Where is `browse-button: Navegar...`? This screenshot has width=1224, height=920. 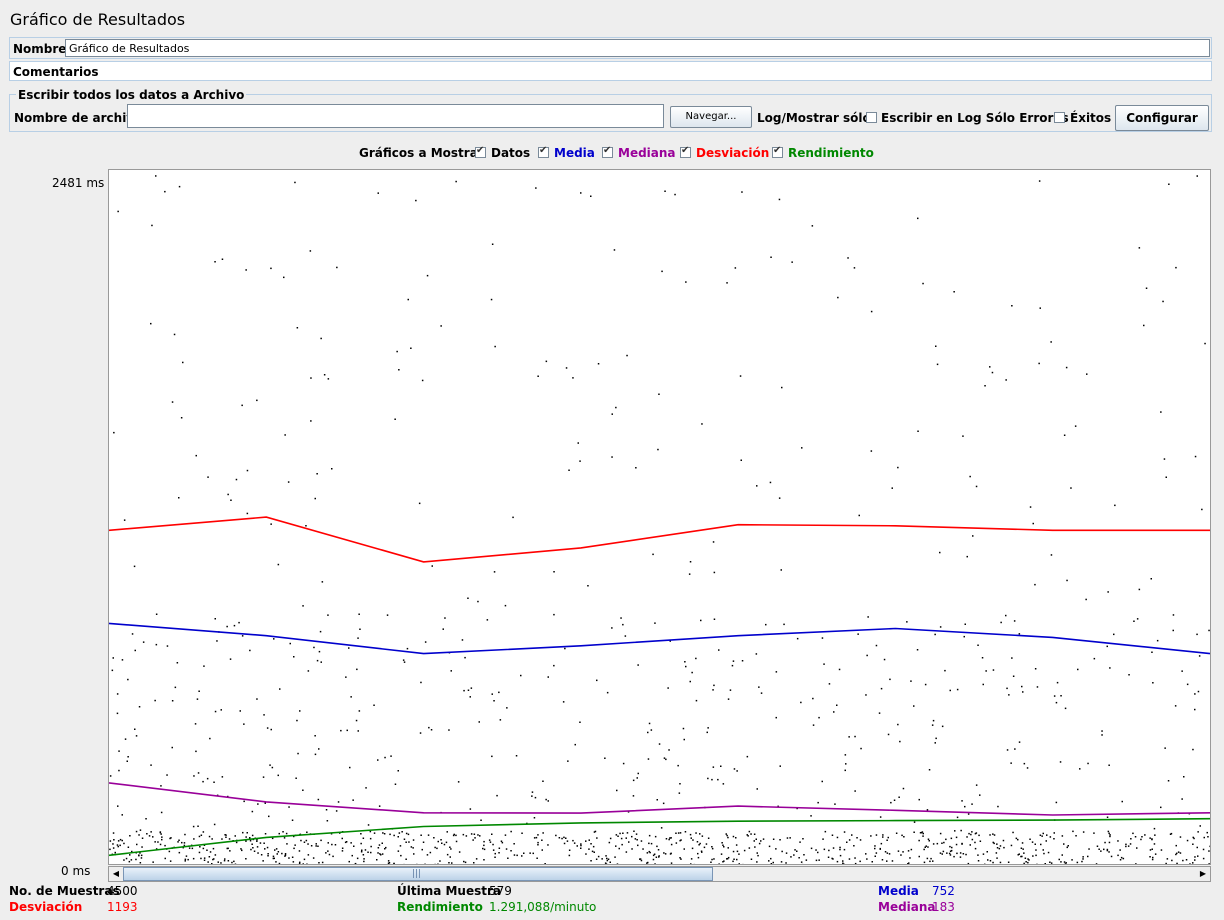
browse-button: Navegar... is located at coordinates (711, 117).